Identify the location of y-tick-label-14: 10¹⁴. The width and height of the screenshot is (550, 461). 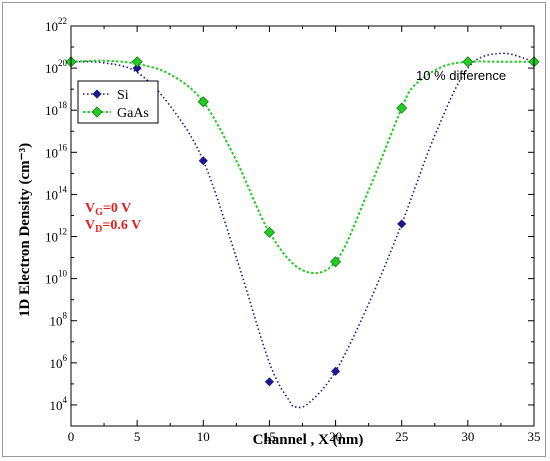
(56, 193).